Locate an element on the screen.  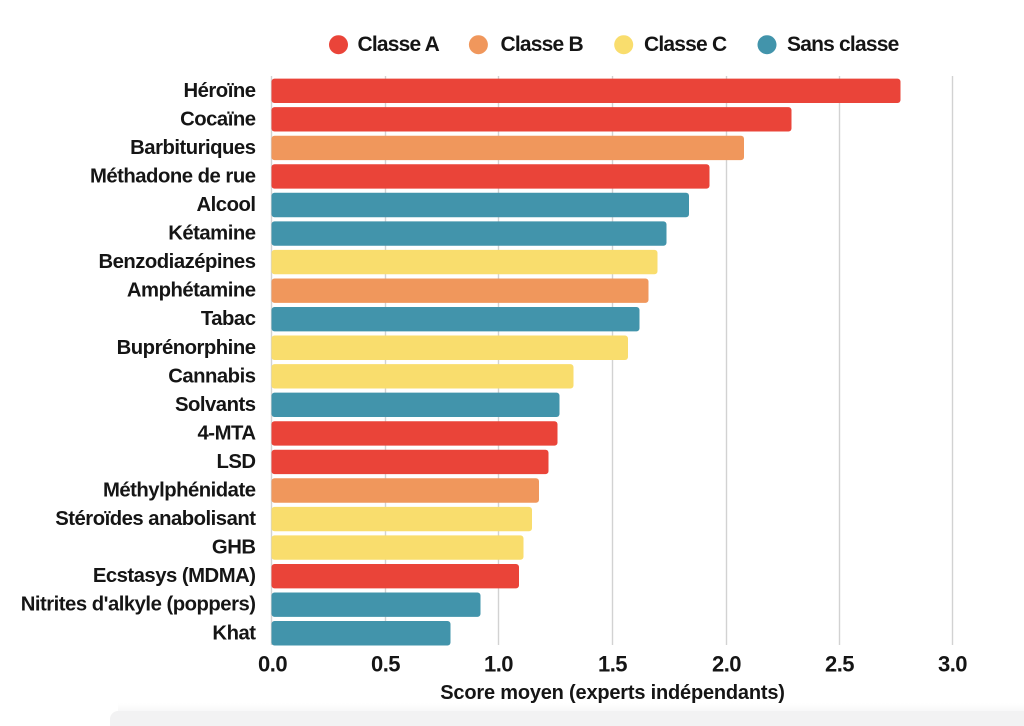
svg-text: Amphétamine is located at coordinates (191, 291).